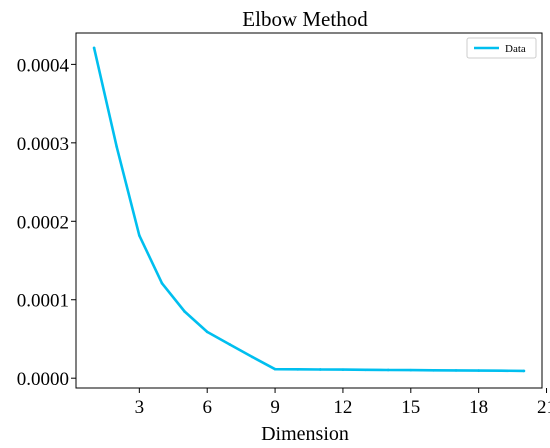  I want to click on y-tick-label: 0.0001, so click(43, 301).